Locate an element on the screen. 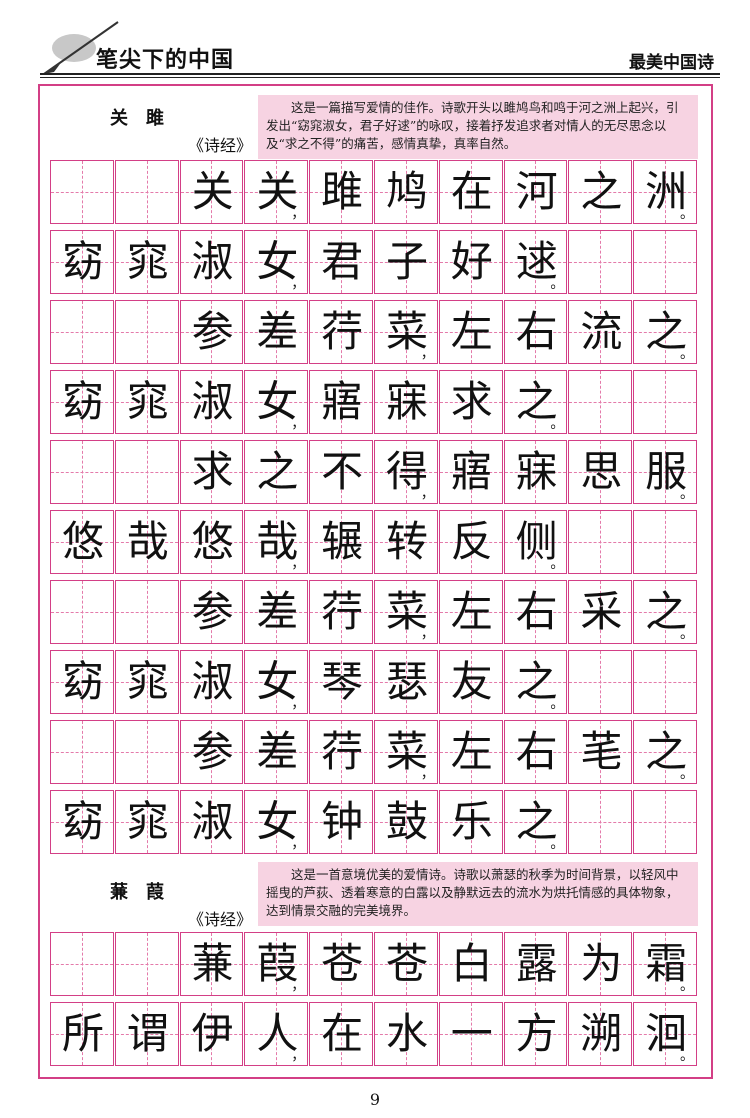  character: 差 is located at coordinates (277, 331).